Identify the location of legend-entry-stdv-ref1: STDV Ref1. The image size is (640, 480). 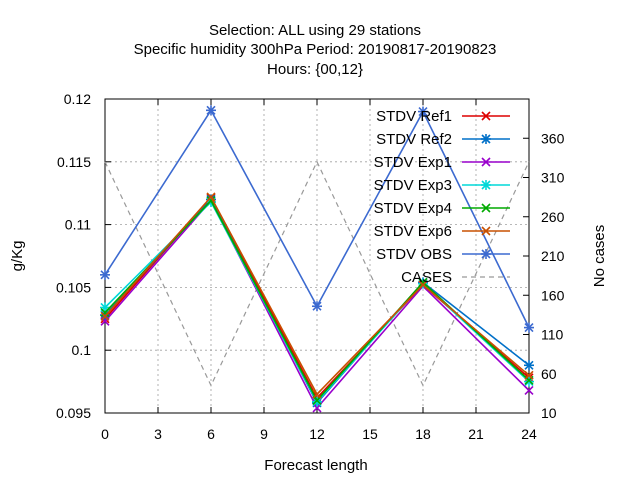
(443, 116).